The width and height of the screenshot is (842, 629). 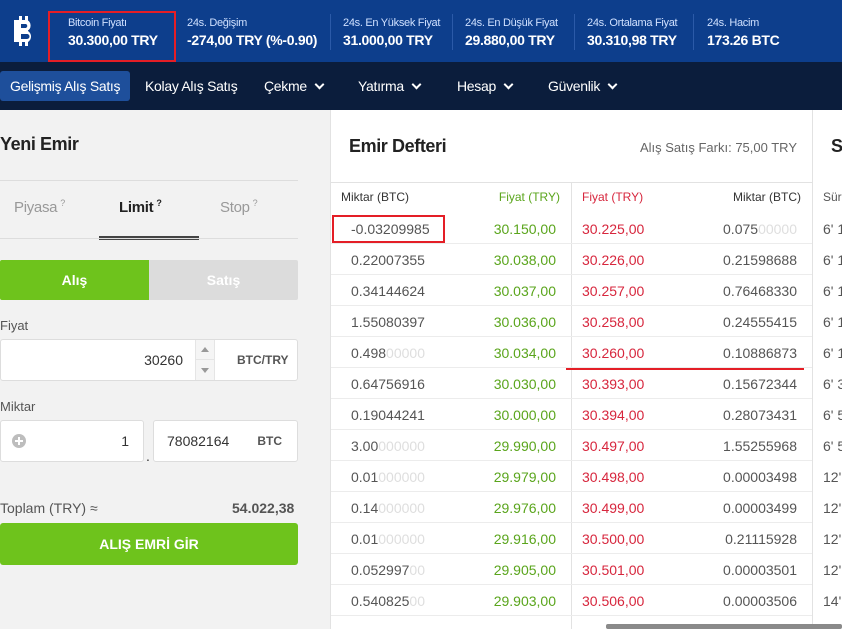 I want to click on tab-limit: Limit?, so click(x=140, y=207).